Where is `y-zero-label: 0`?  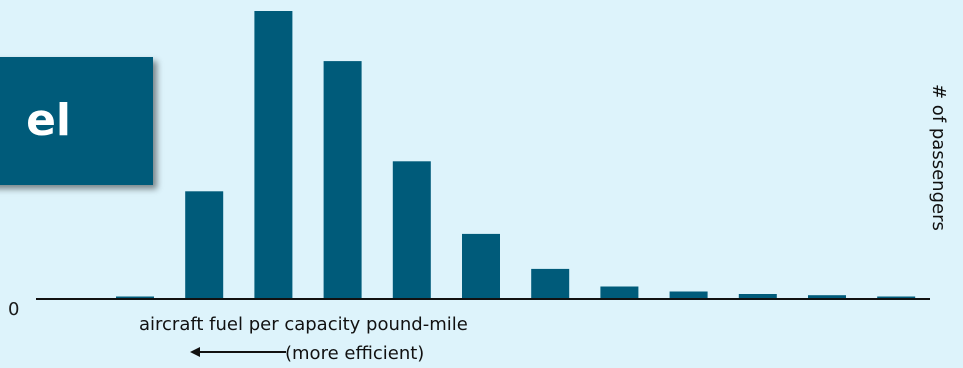
y-zero-label: 0 is located at coordinates (14, 309).